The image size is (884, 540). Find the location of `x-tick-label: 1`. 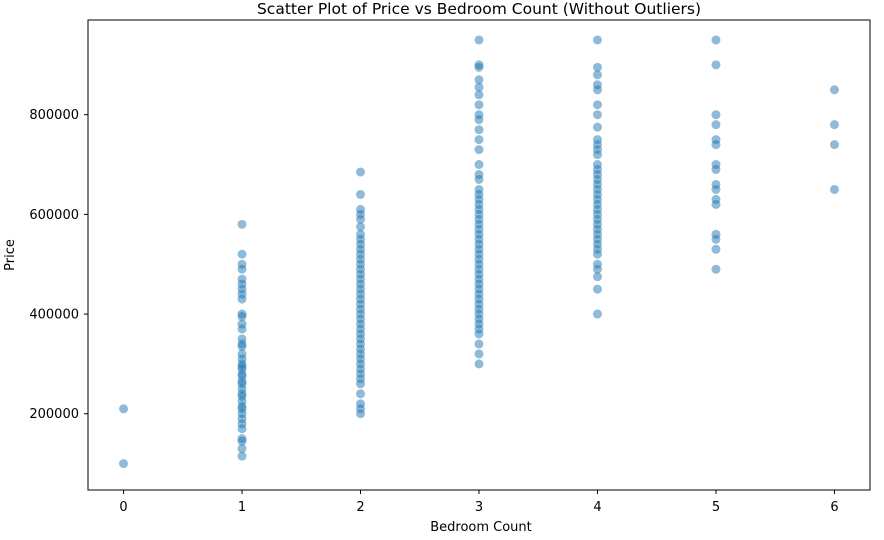

x-tick-label: 1 is located at coordinates (242, 507).